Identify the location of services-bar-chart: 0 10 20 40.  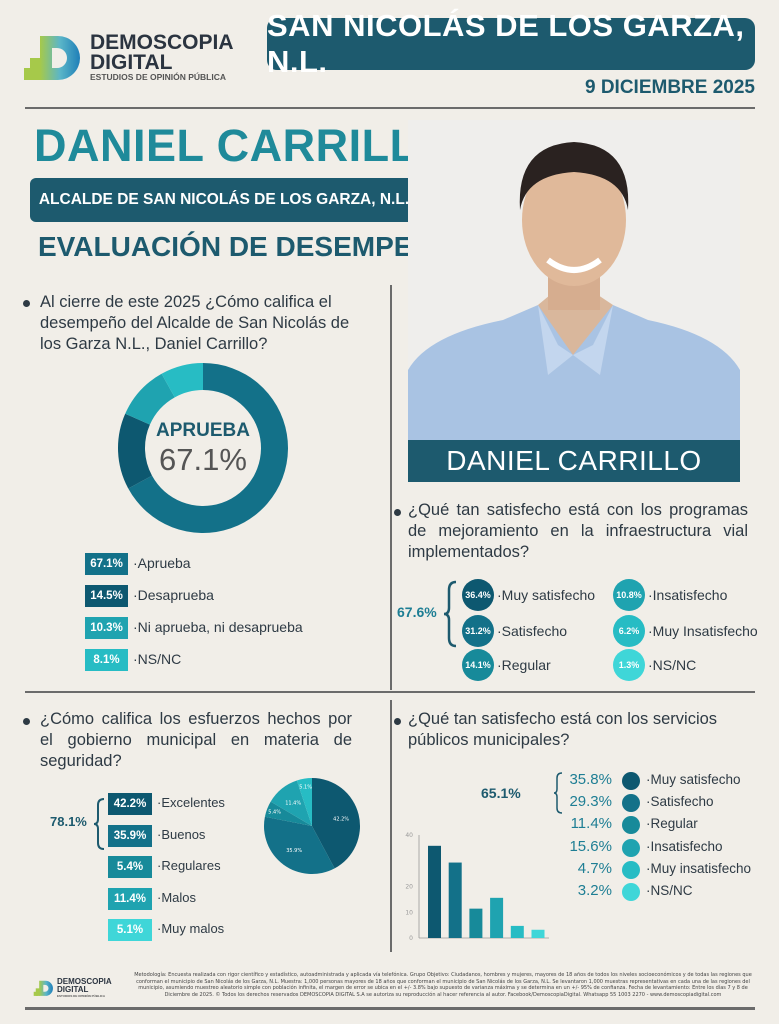
(477, 887).